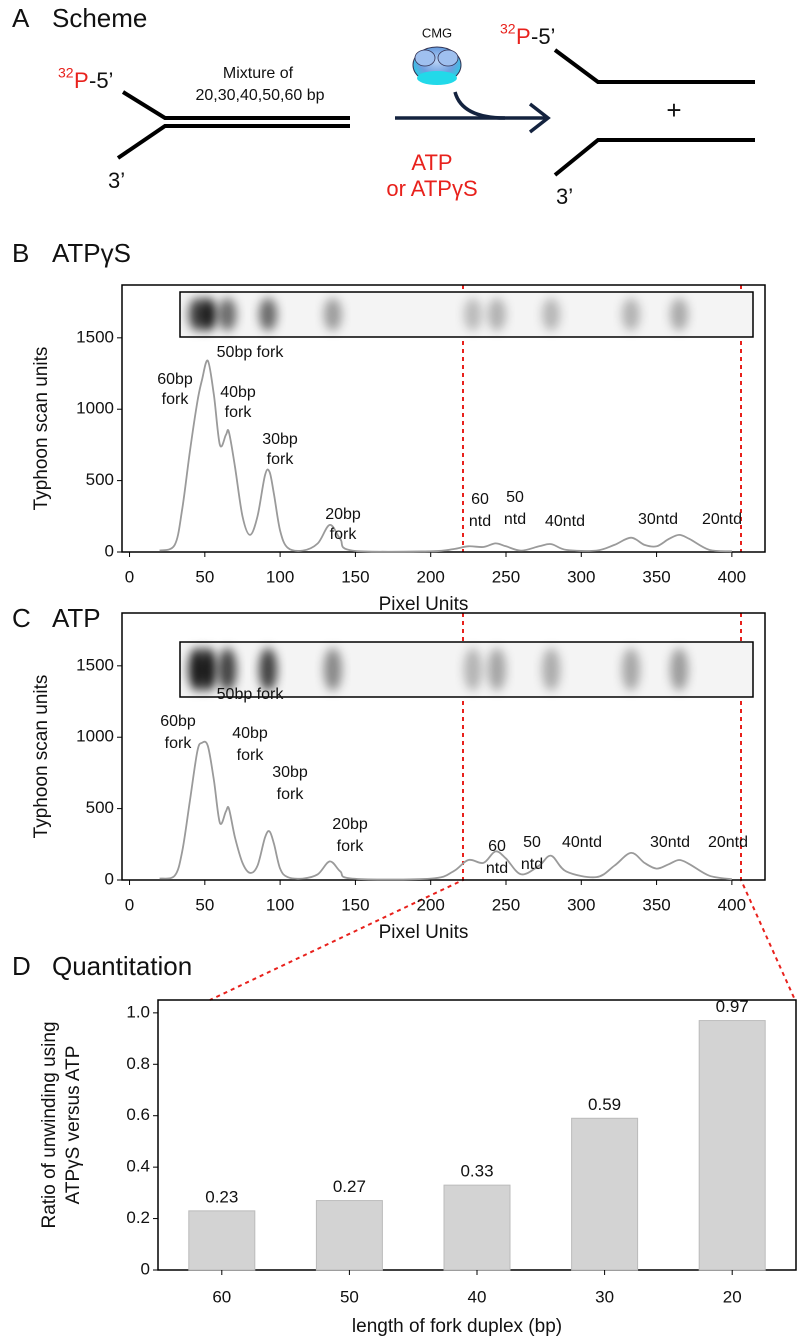 The width and height of the screenshot is (800, 1342). What do you see at coordinates (355, 904) in the screenshot?
I see `x-tick-label: 150` at bounding box center [355, 904].